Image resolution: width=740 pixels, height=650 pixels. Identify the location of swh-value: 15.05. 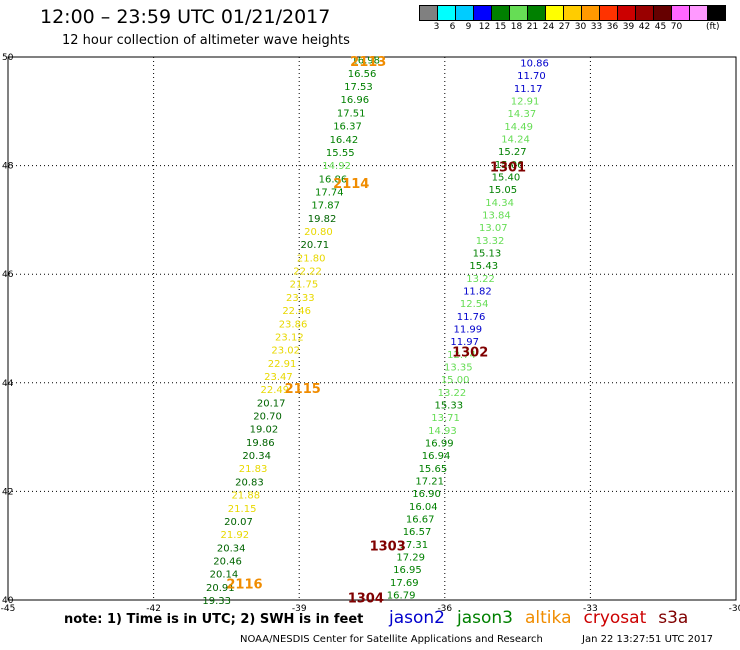
(502, 190).